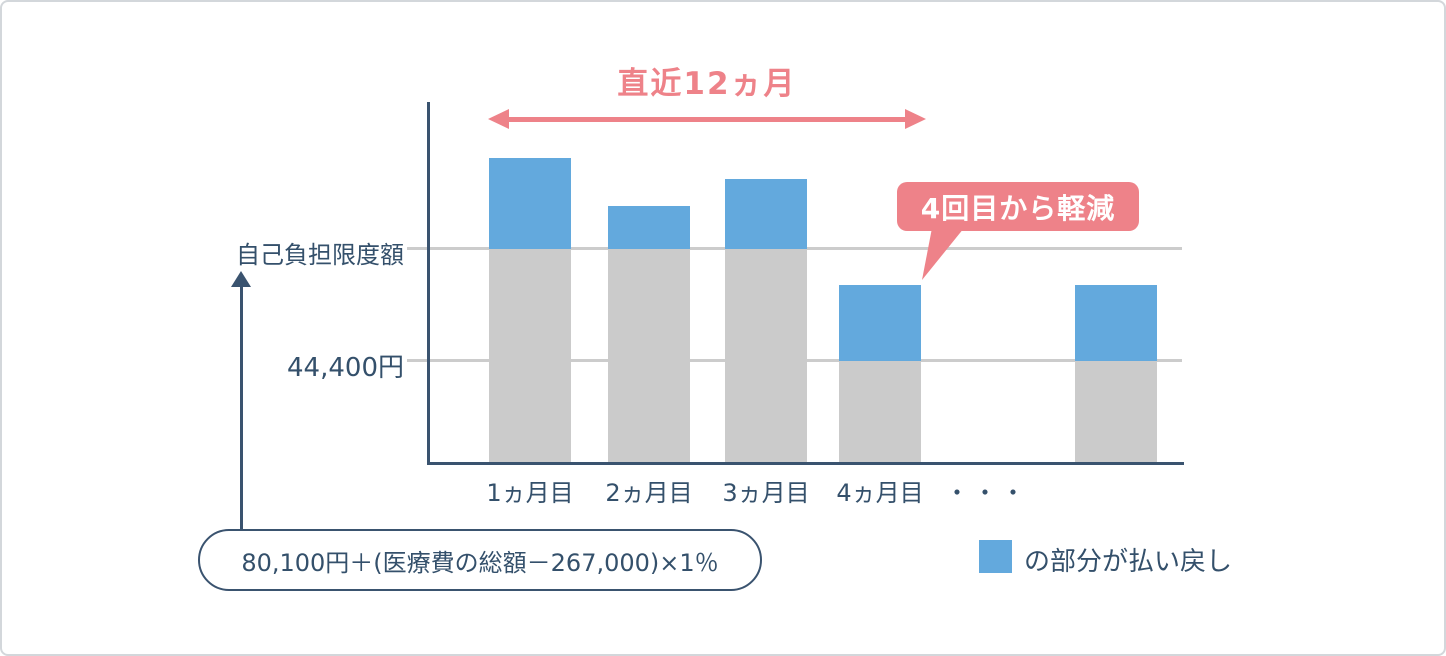 The image size is (1446, 656). Describe the element at coordinates (943, 254) in the screenshot. I see `callout-tail-icon` at that location.